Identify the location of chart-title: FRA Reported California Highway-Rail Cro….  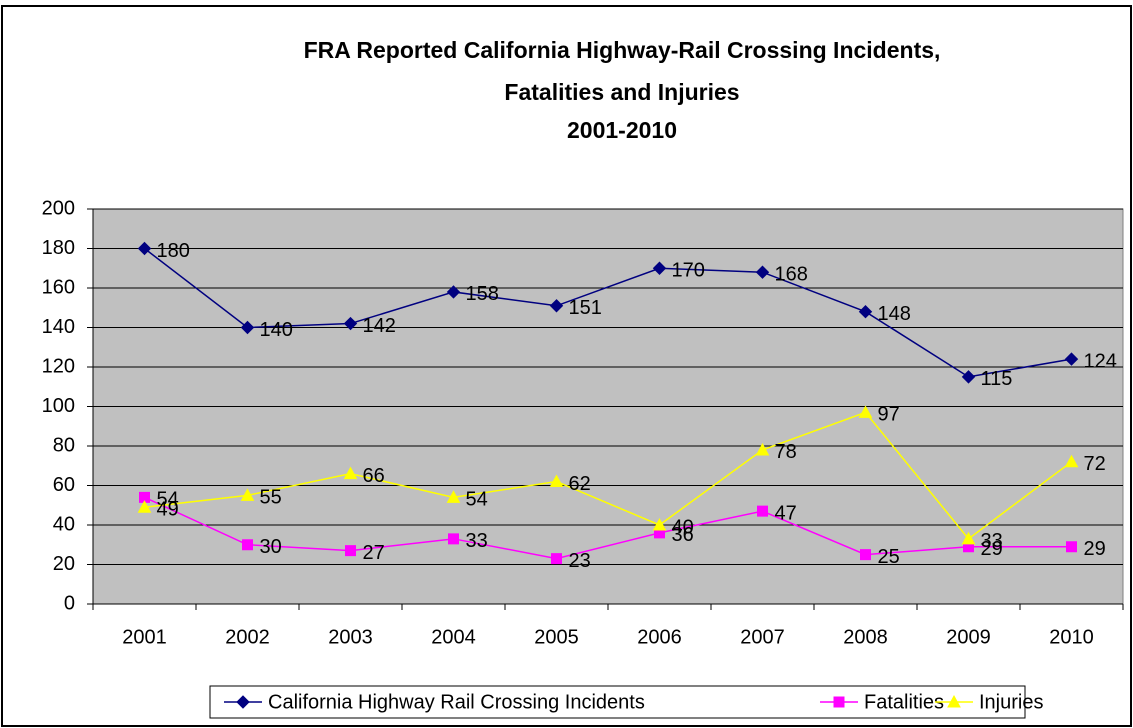
(622, 50).